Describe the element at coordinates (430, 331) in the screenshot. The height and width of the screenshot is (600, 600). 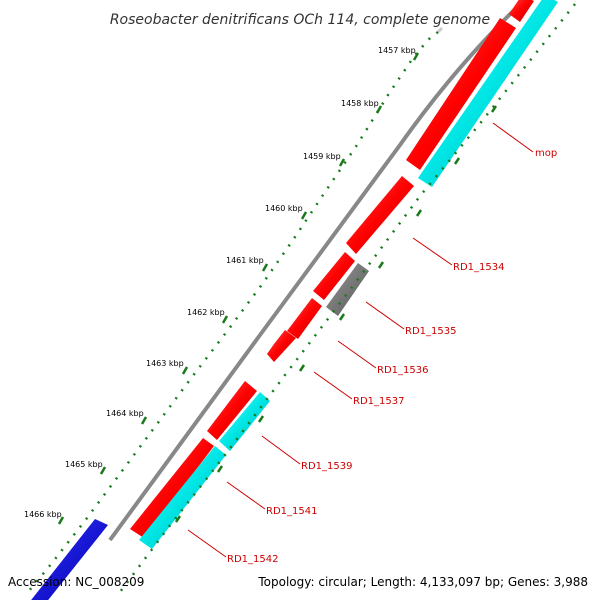
I see `gene-label-rd1-1535: RD1_1535` at that location.